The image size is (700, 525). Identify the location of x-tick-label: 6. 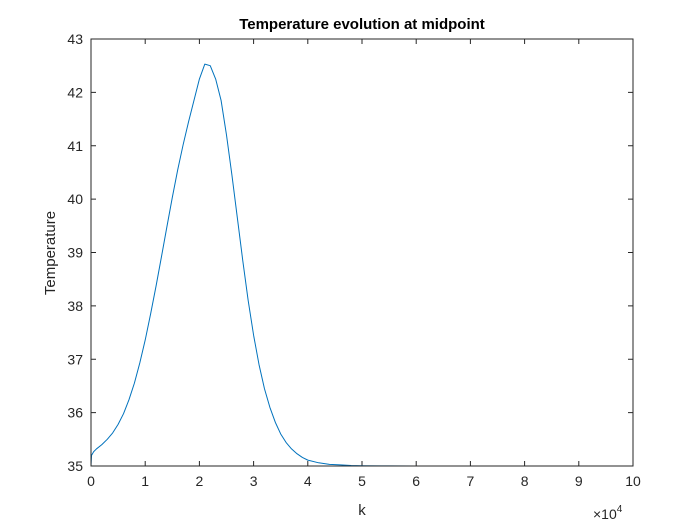
(416, 481).